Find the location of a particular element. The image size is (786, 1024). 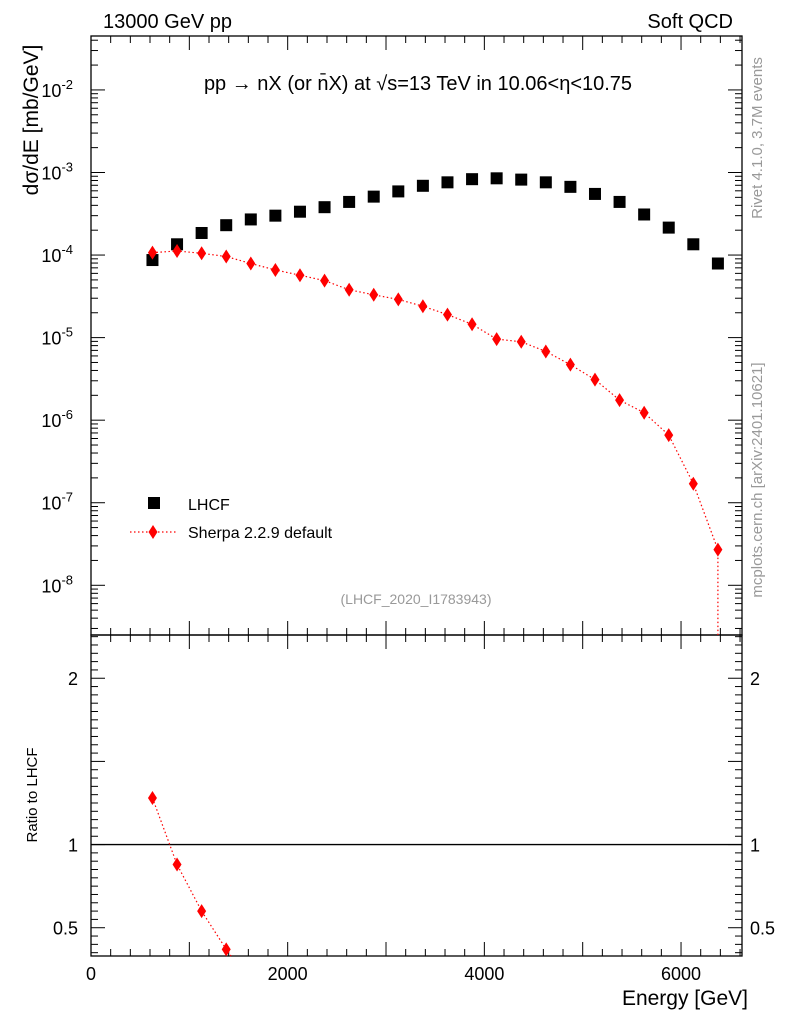

y-tick-label: 10⁻² is located at coordinates (57, 89).